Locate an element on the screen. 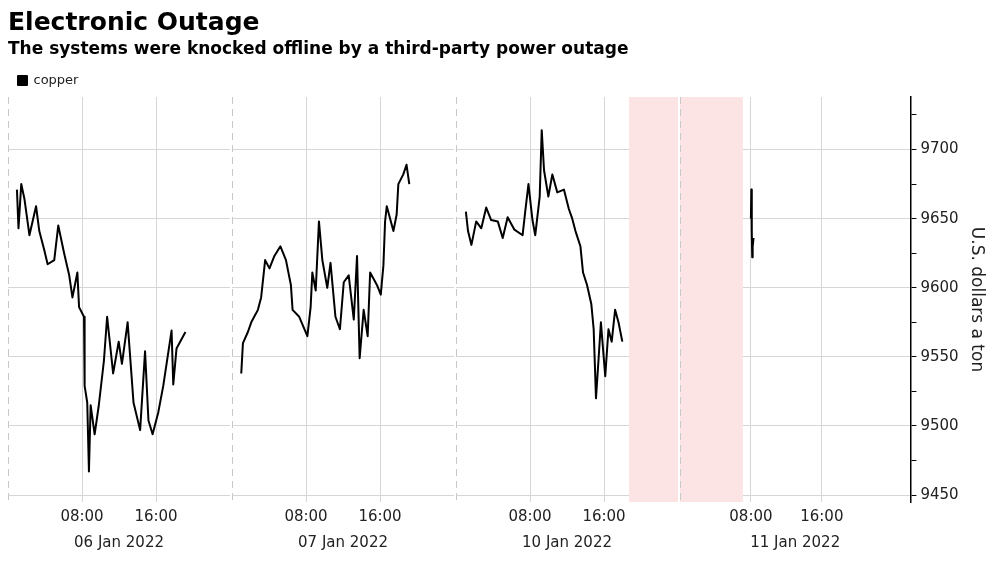  y-tick-label: 9700 is located at coordinates (939, 148).